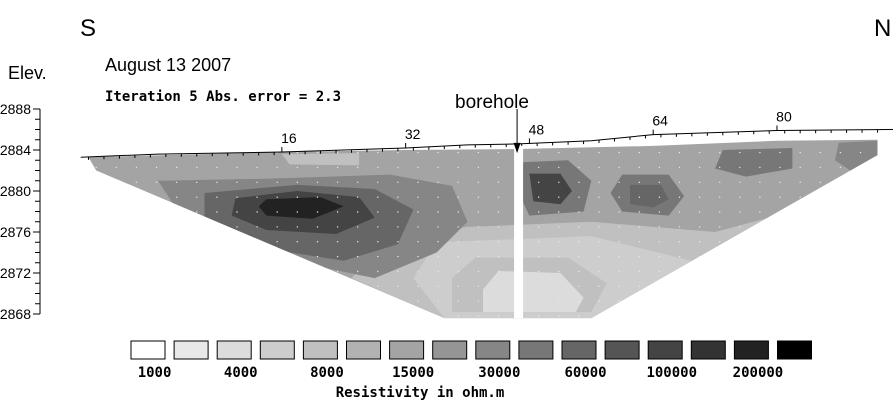  What do you see at coordinates (536, 131) in the screenshot?
I see `x-axis: 16 32 48 64 80` at bounding box center [536, 131].